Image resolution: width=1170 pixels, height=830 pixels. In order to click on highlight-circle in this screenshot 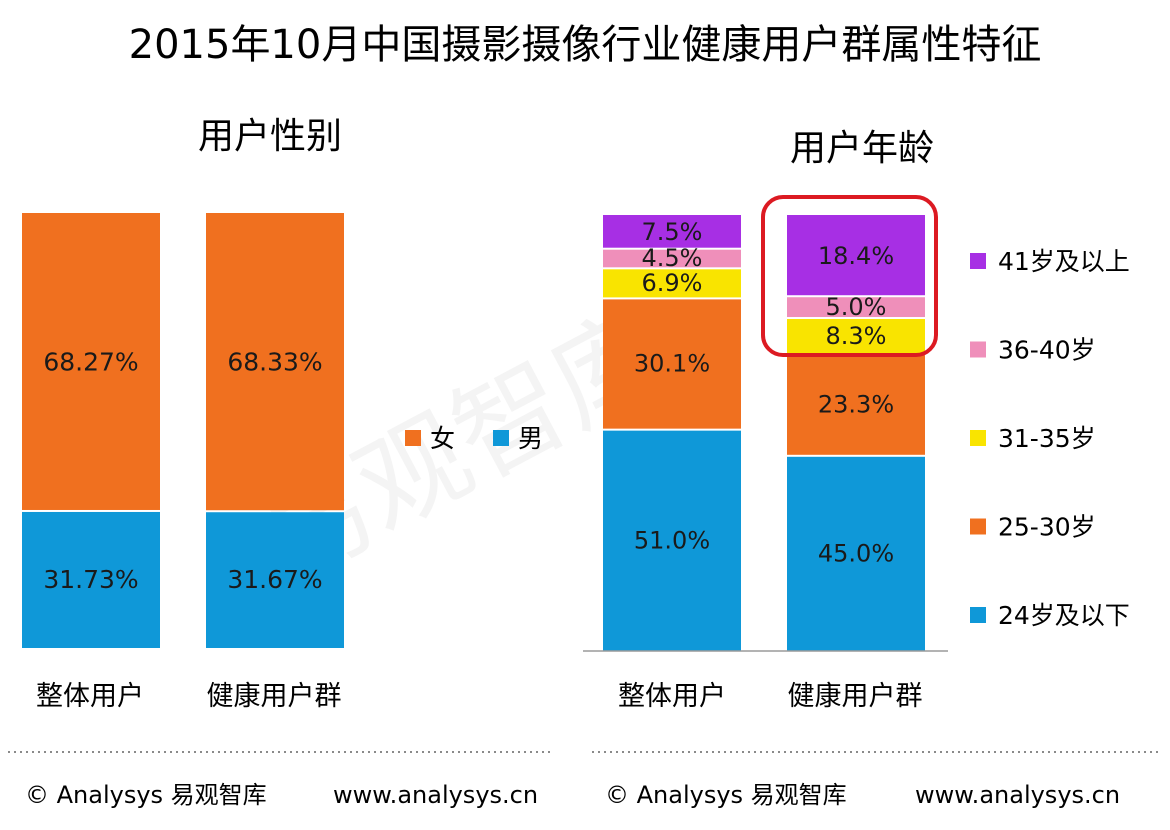, I will do `click(849, 276)`.